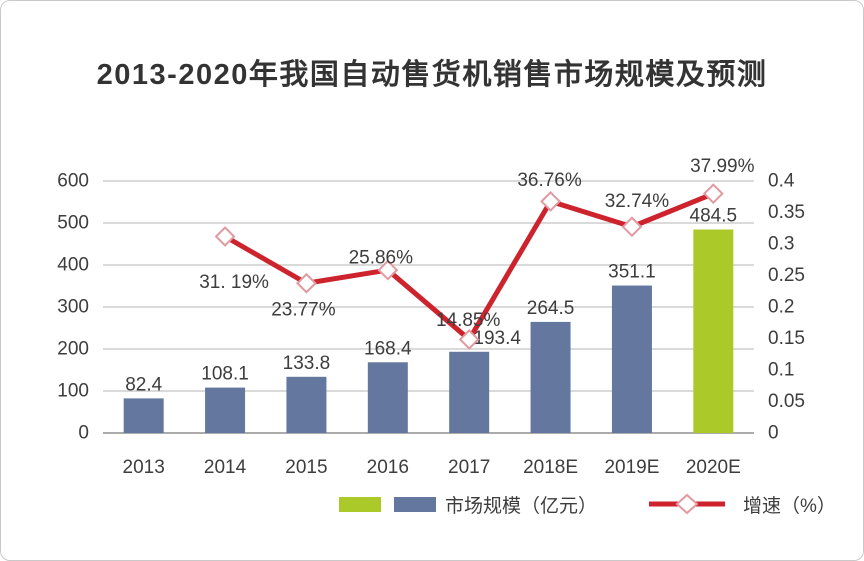 This screenshot has height=561, width=864. I want to click on right-axis-tick-label: 0.25, so click(786, 275).